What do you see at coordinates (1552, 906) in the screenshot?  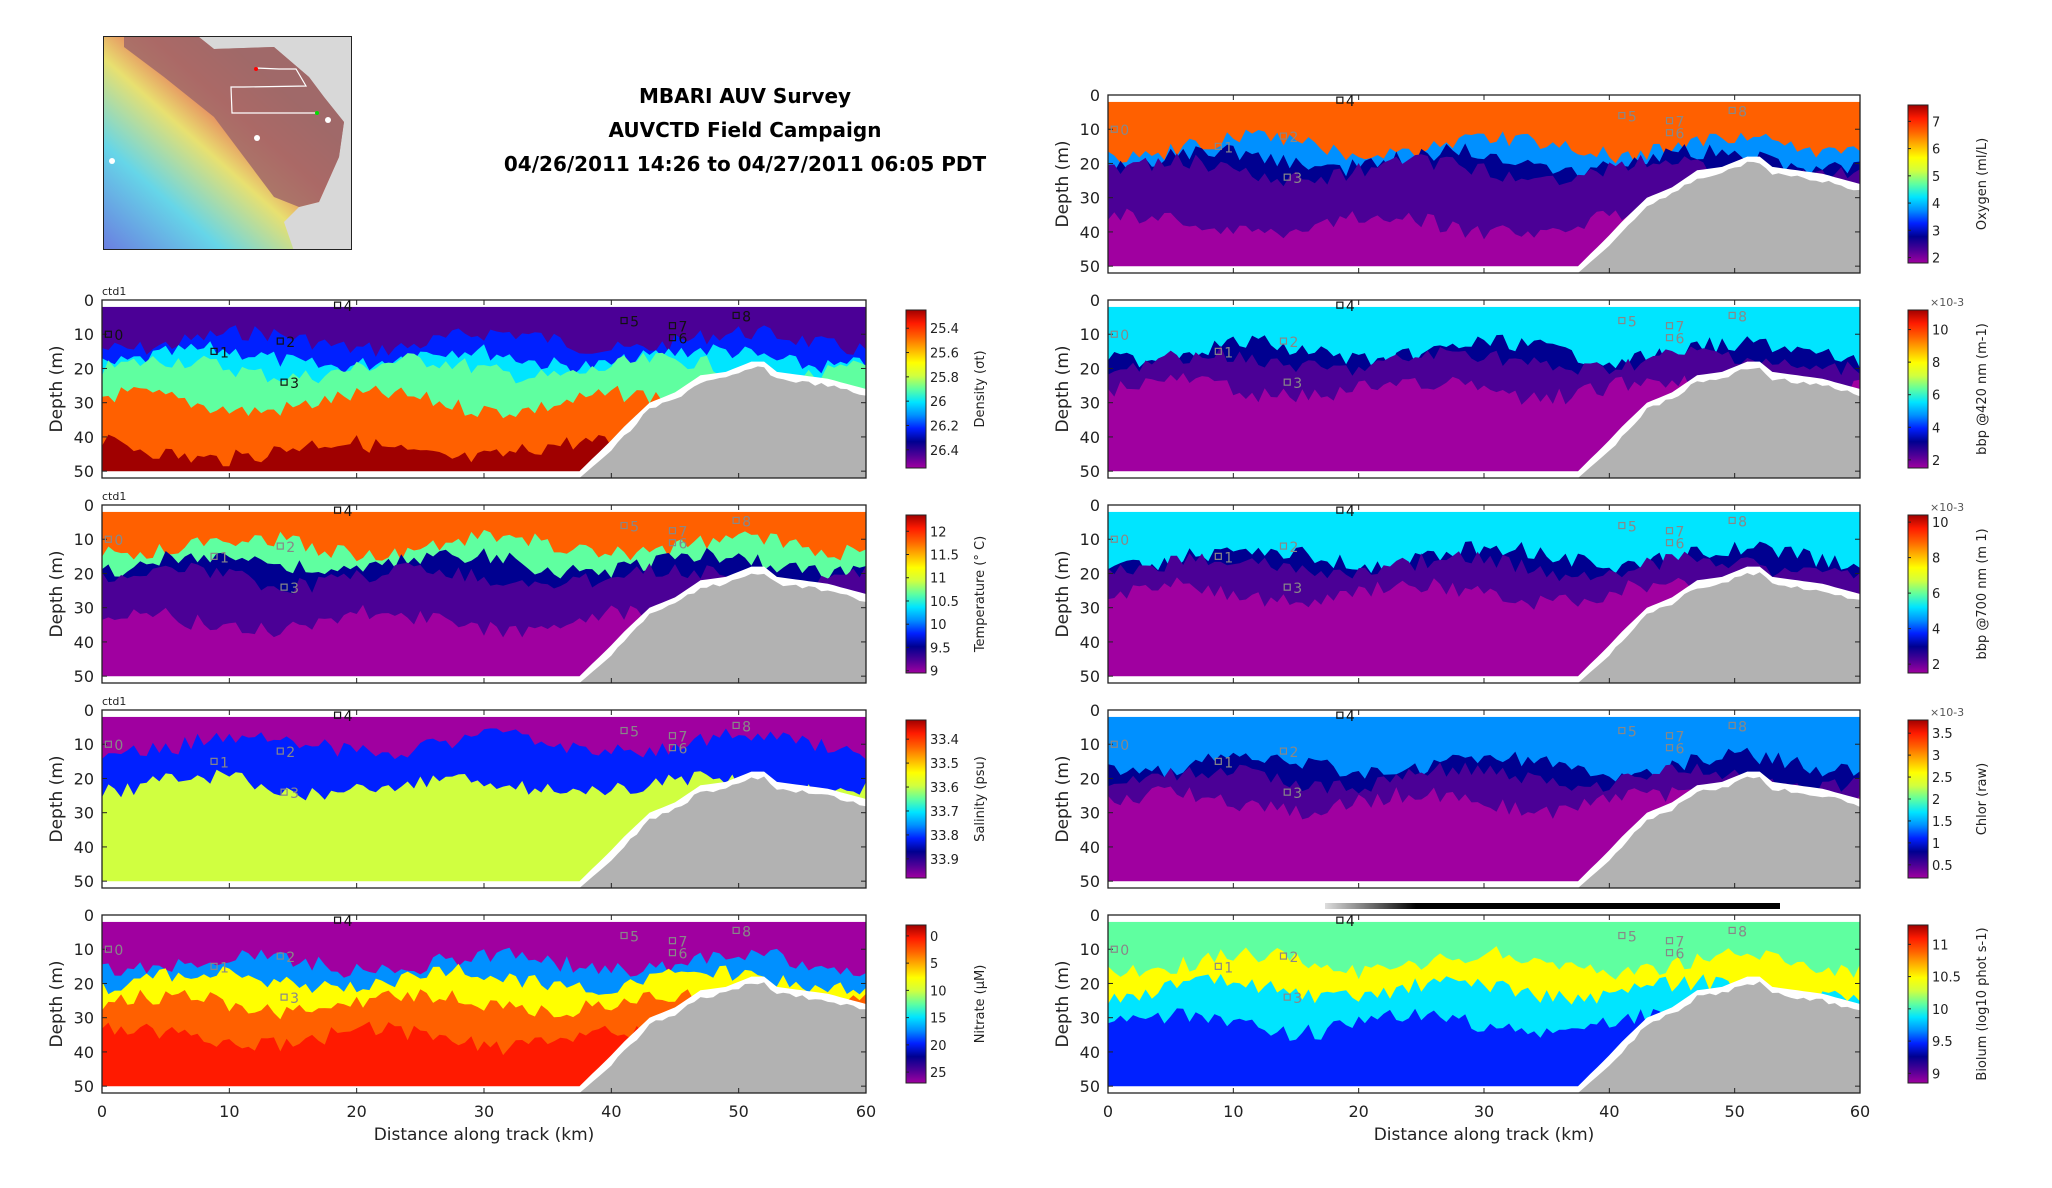 I see `time-progress-bar` at bounding box center [1552, 906].